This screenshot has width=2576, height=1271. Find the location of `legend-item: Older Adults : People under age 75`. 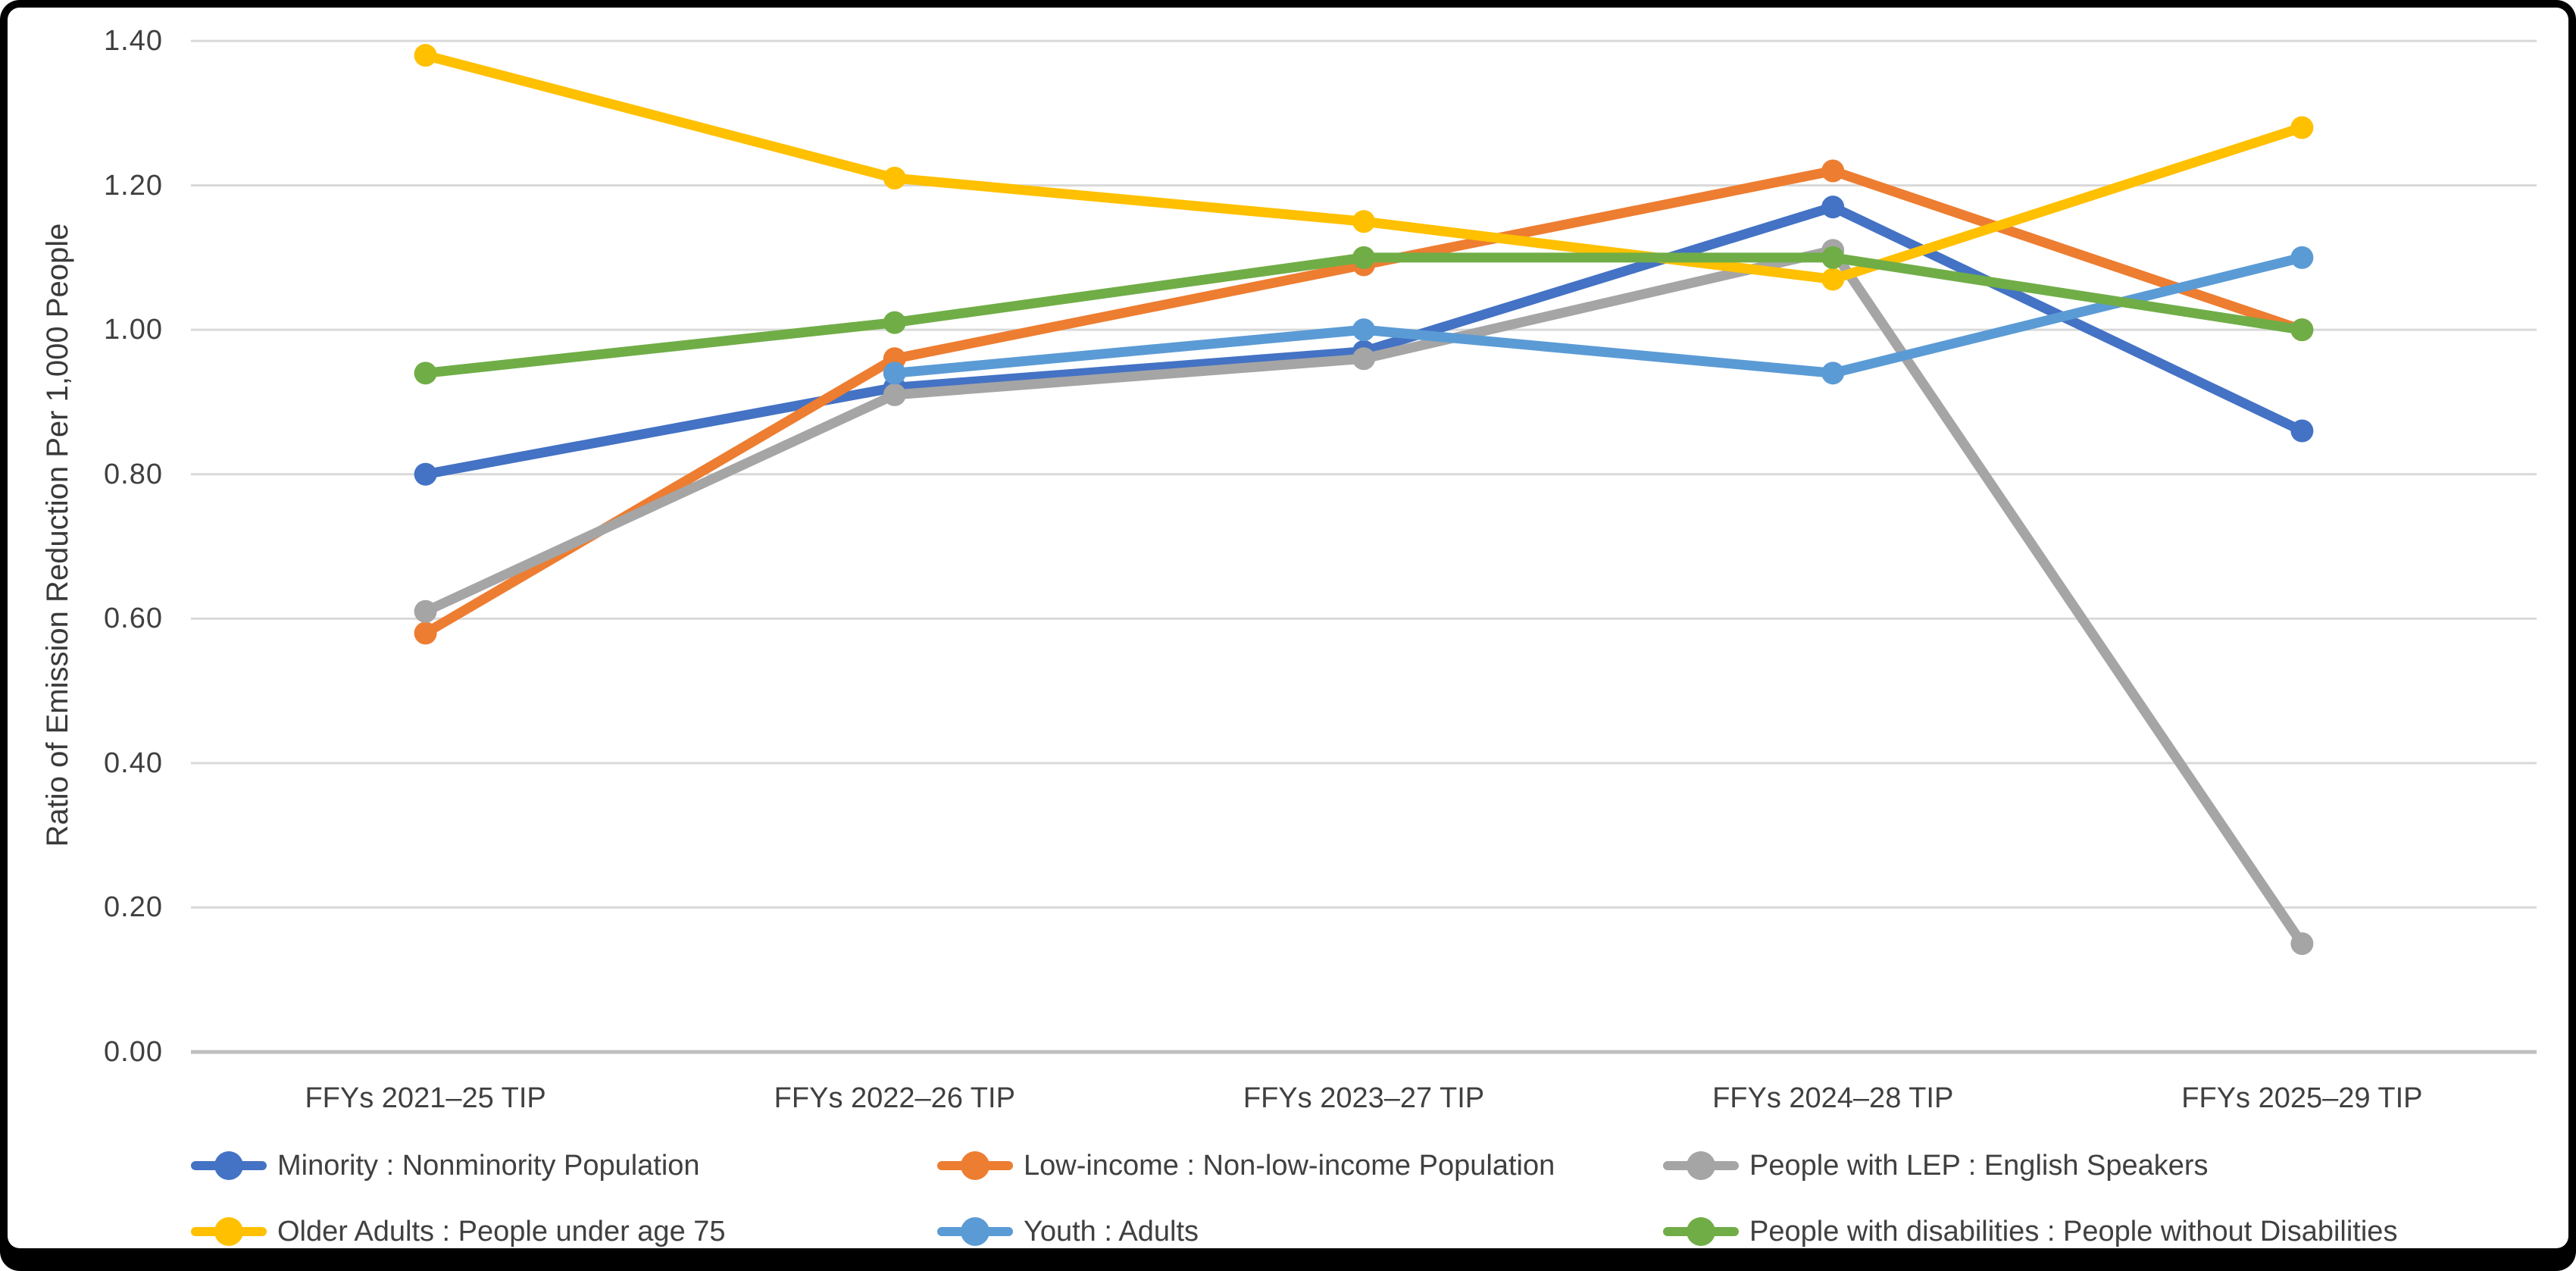

legend-item: Older Adults : People under age 75 is located at coordinates (458, 1231).